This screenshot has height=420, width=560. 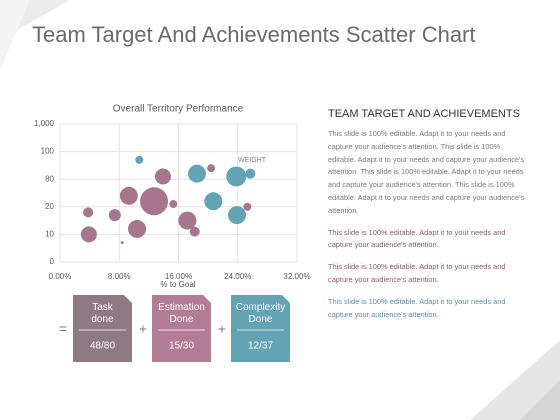 What do you see at coordinates (178, 109) in the screenshot?
I see `chart-title: Overall Territory Performance` at bounding box center [178, 109].